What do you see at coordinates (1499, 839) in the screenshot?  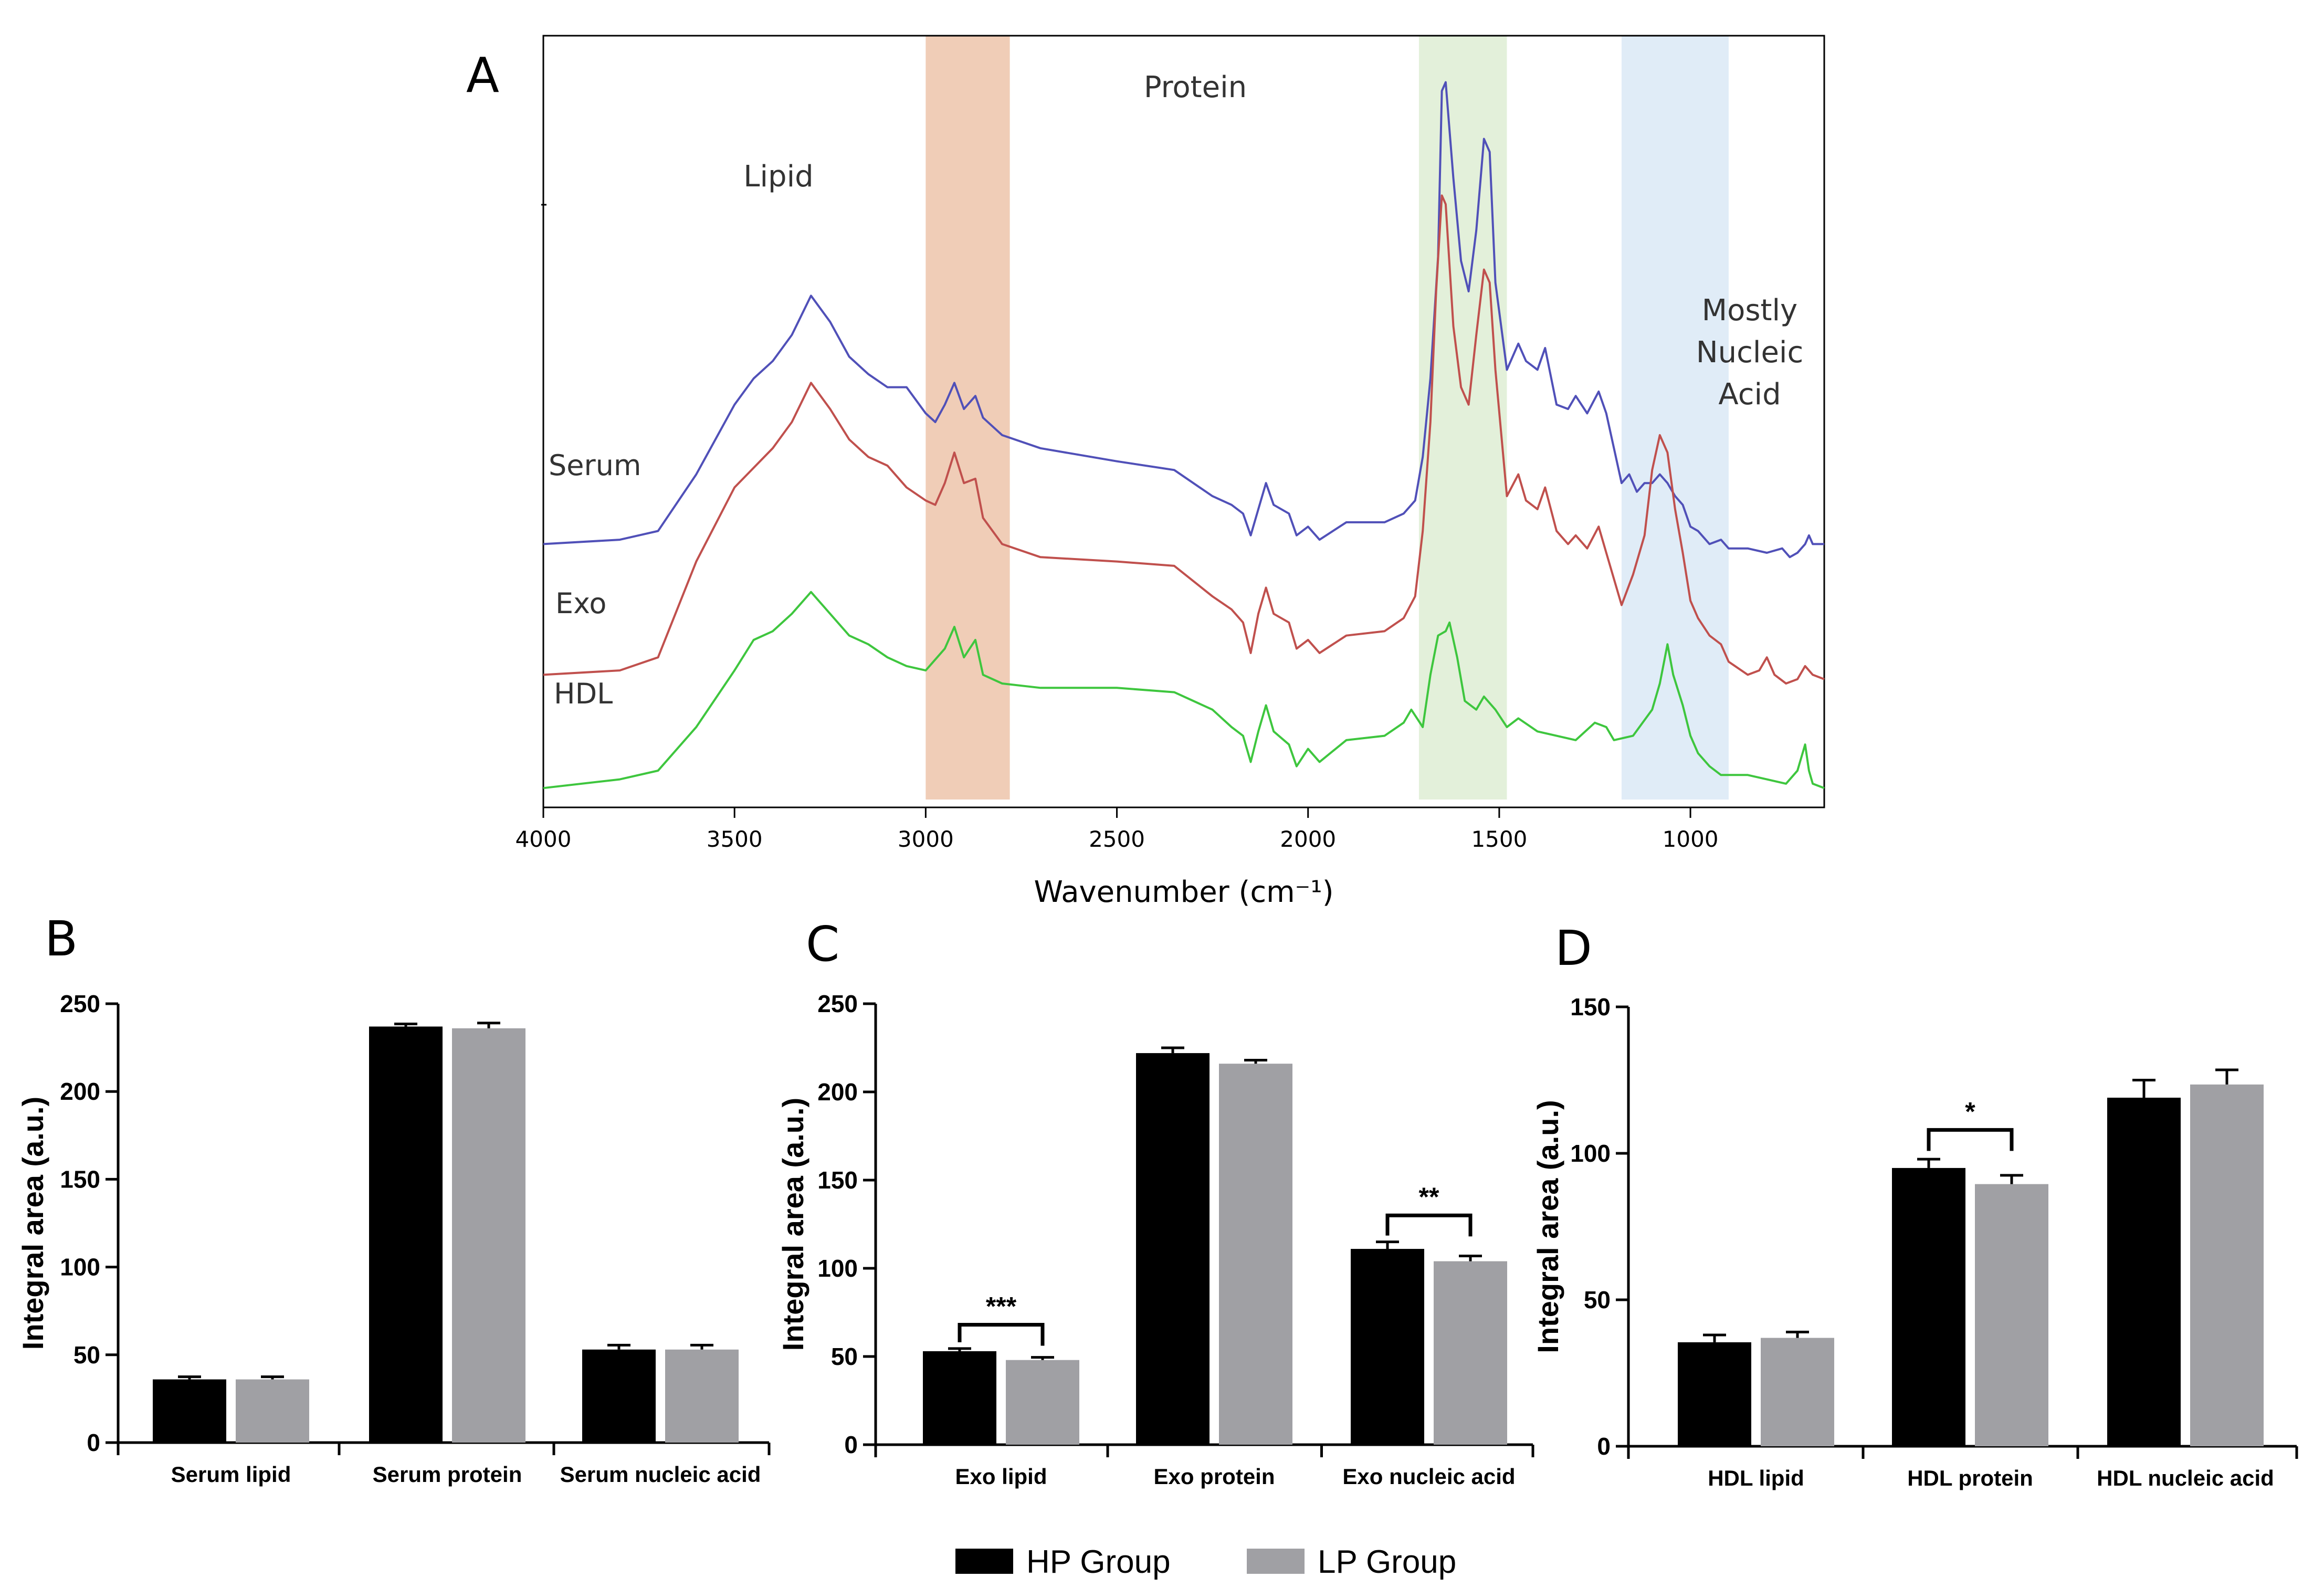 I see `panel-a-x-tick-label: 1500` at bounding box center [1499, 839].